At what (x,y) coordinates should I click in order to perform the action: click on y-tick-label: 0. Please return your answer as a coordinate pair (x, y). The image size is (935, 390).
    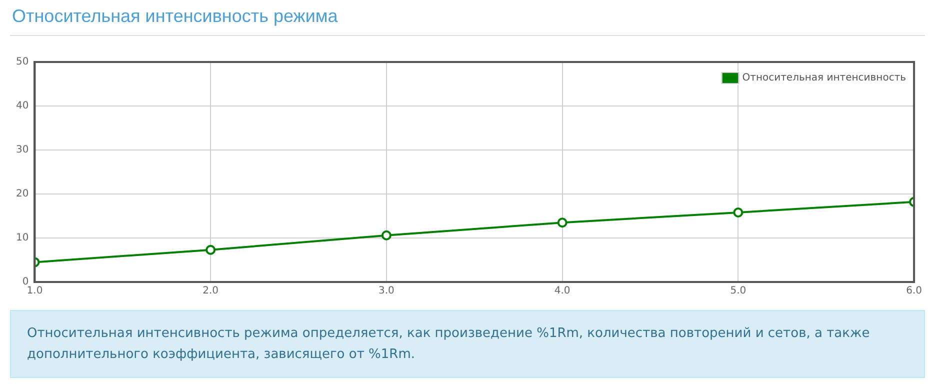
    Looking at the image, I should click on (25, 282).